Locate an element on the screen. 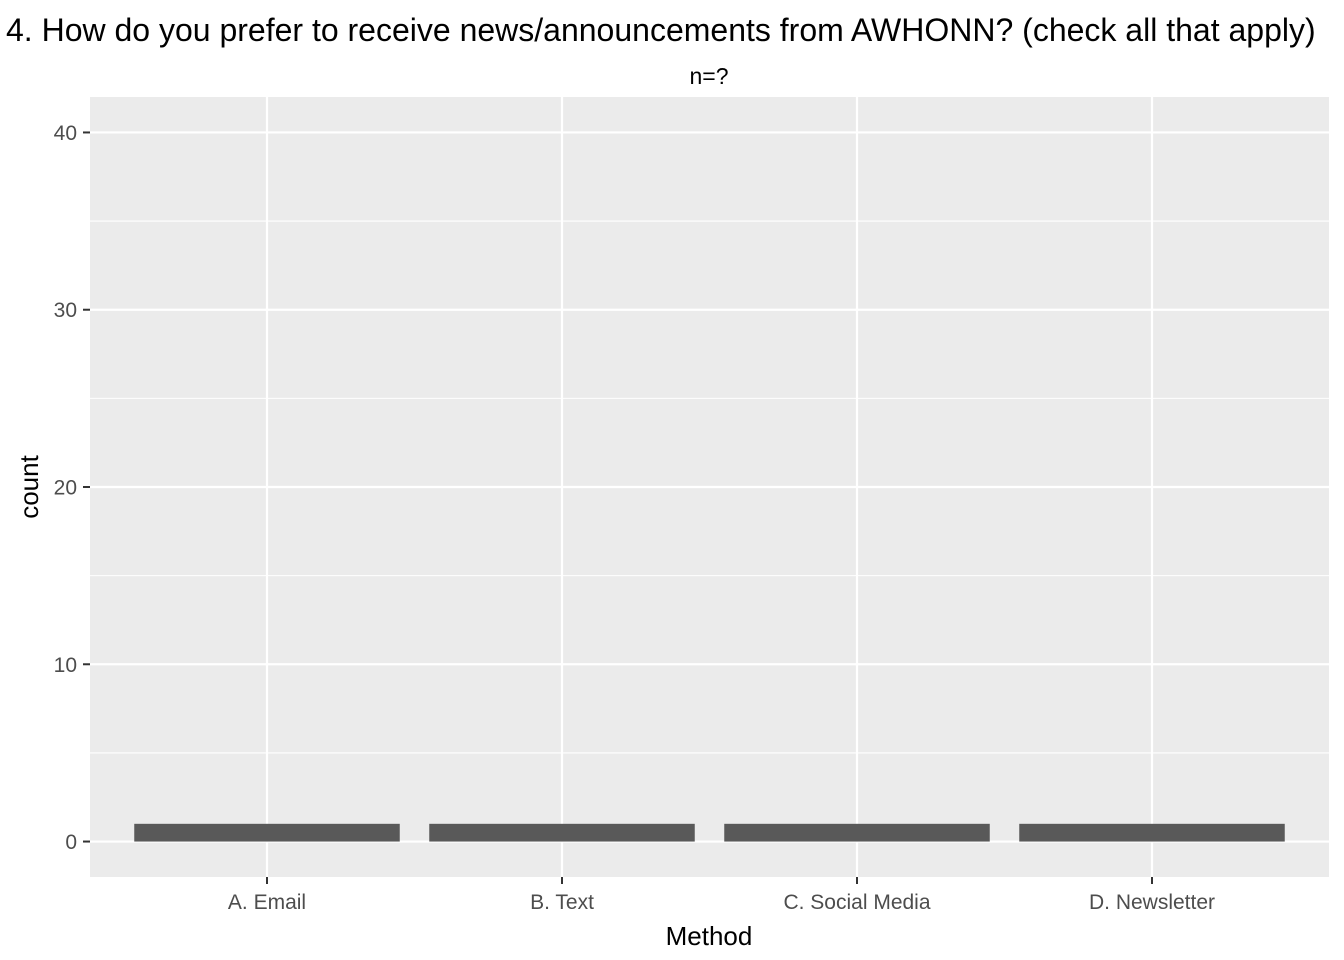 This screenshot has height=960, width=1344. x-tick-label: B. Text is located at coordinates (562, 902).